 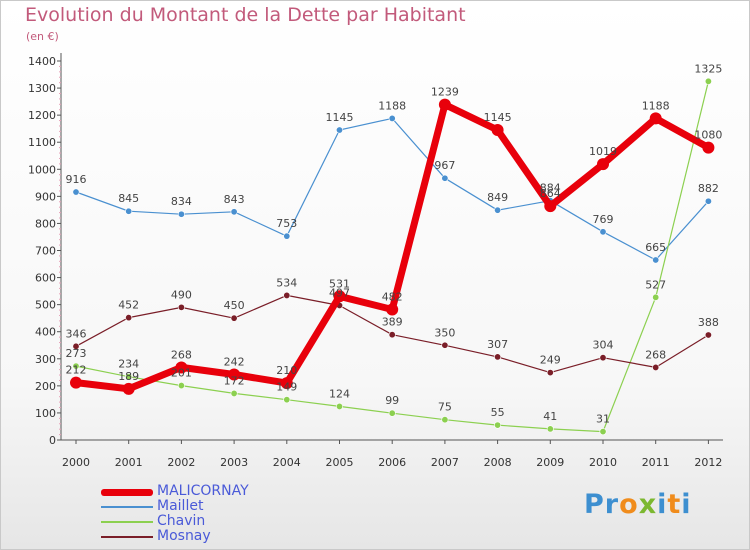 I want to click on x-tick-label: 2007, so click(x=445, y=462).